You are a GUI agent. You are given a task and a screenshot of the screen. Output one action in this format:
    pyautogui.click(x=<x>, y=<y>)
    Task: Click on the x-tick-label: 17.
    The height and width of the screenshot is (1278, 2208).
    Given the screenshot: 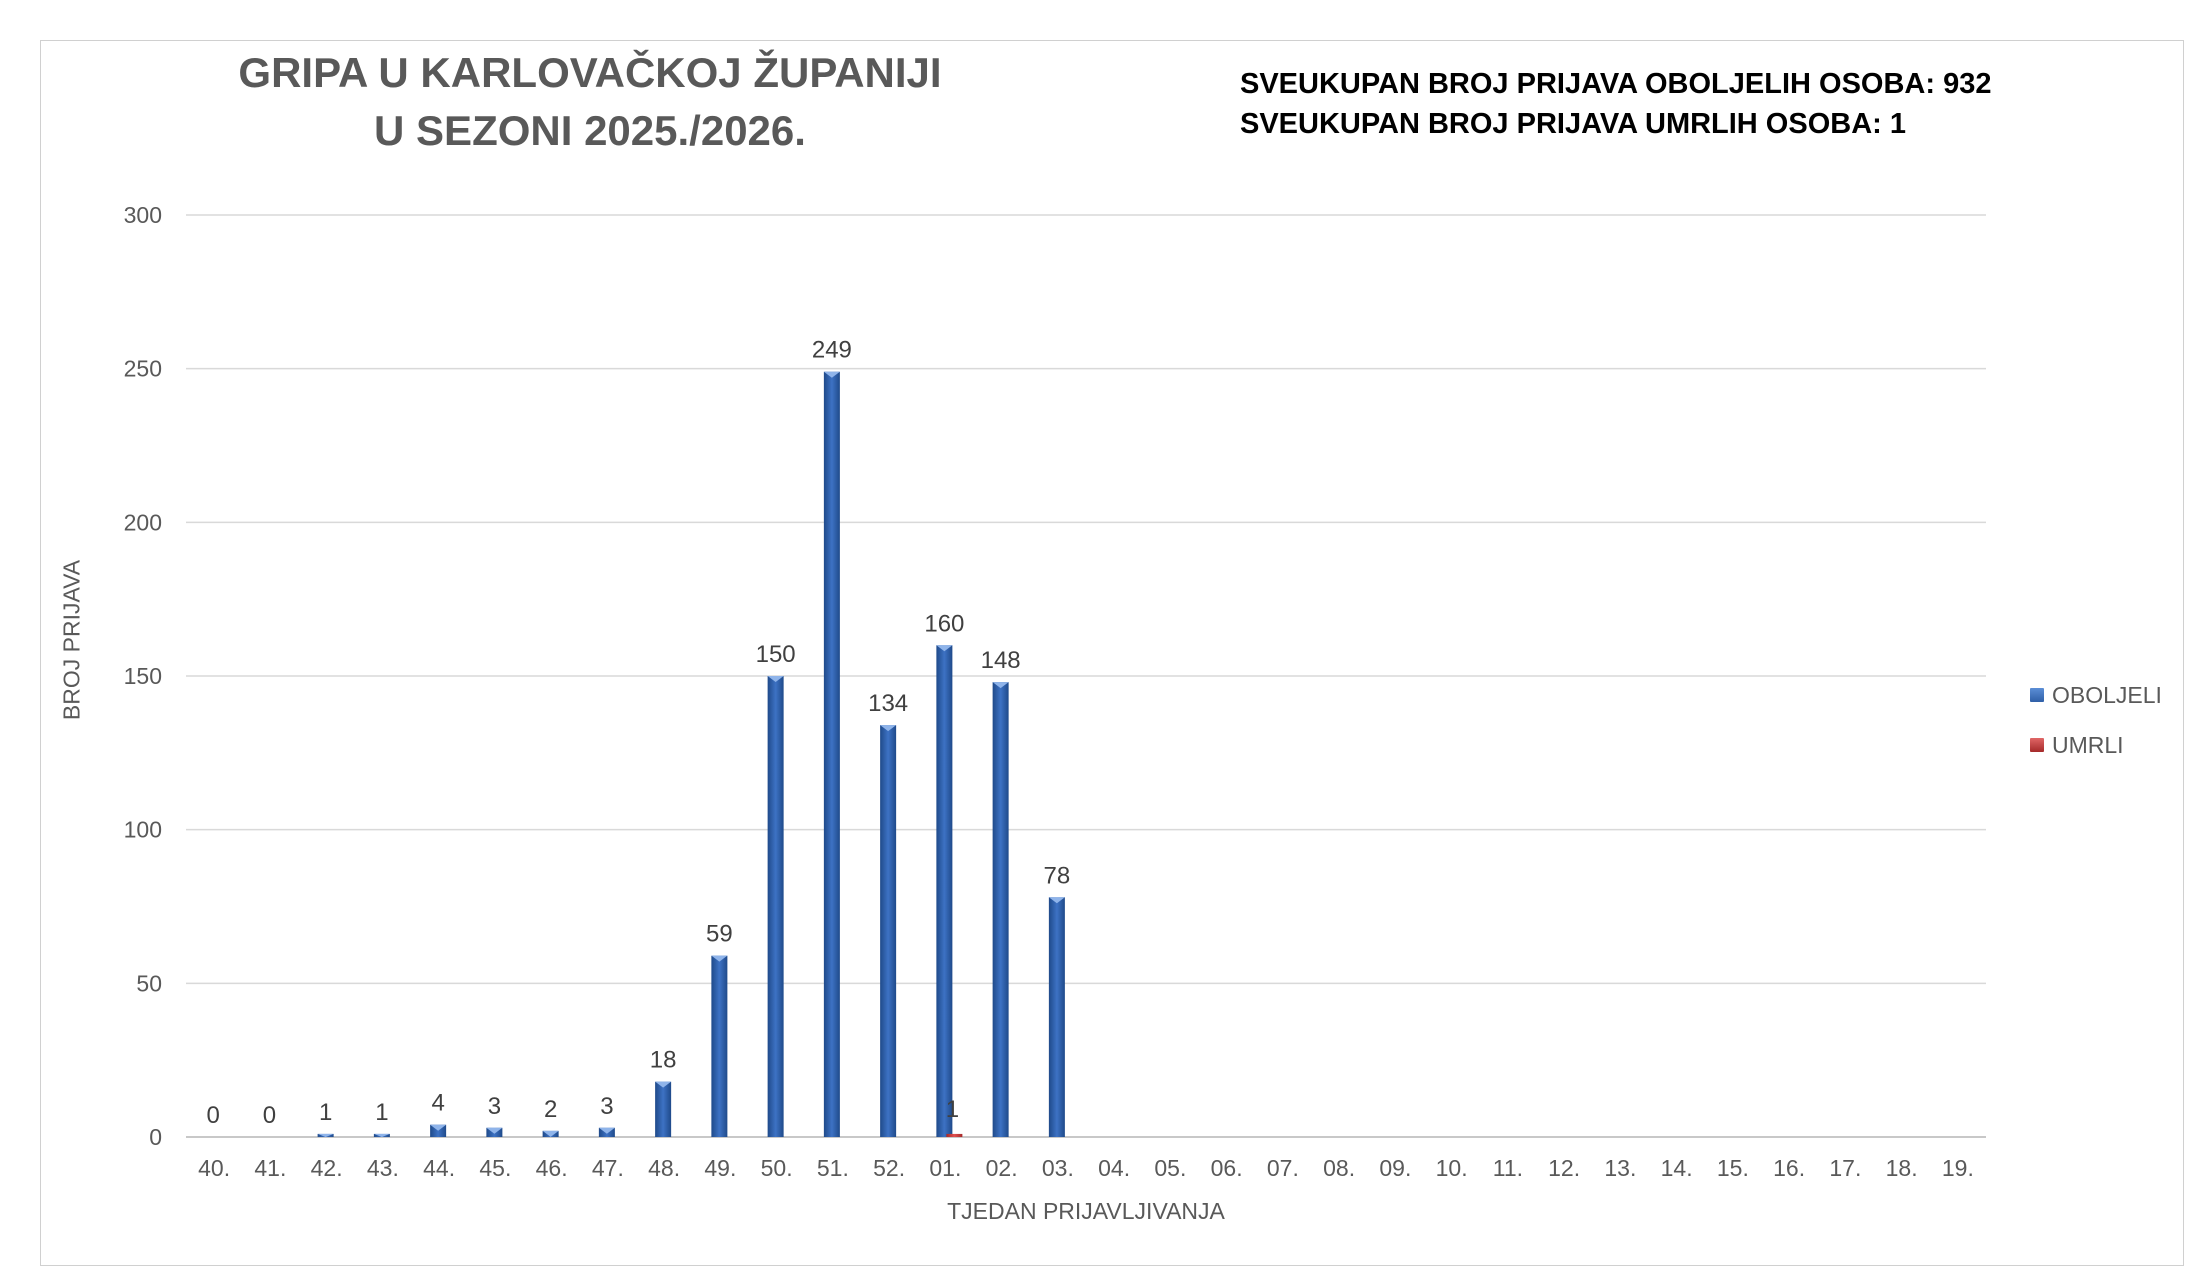 What is the action you would take?
    pyautogui.click(x=1845, y=1168)
    